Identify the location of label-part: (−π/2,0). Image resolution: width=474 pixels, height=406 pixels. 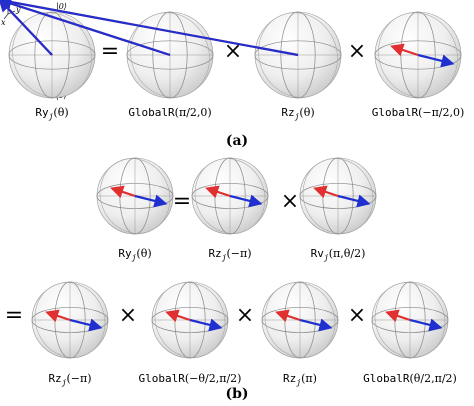
(441, 112).